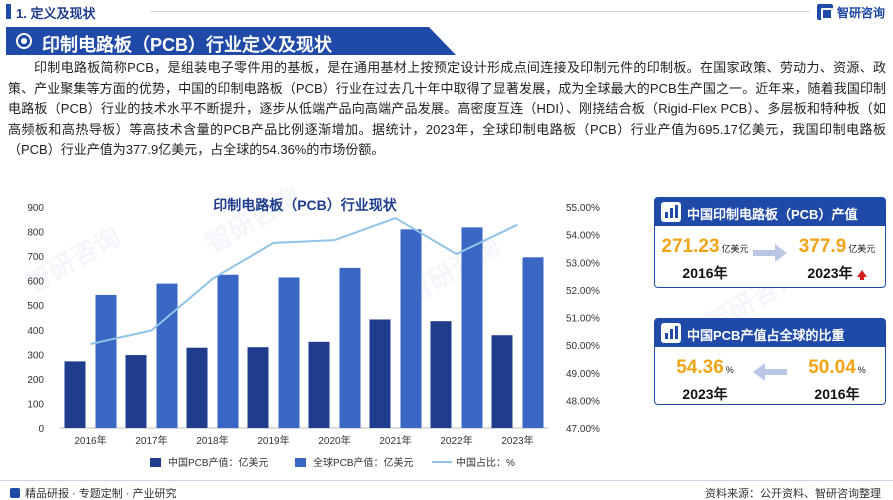 The width and height of the screenshot is (893, 500). I want to click on y-right-tick-label: 52.00%, so click(583, 291).